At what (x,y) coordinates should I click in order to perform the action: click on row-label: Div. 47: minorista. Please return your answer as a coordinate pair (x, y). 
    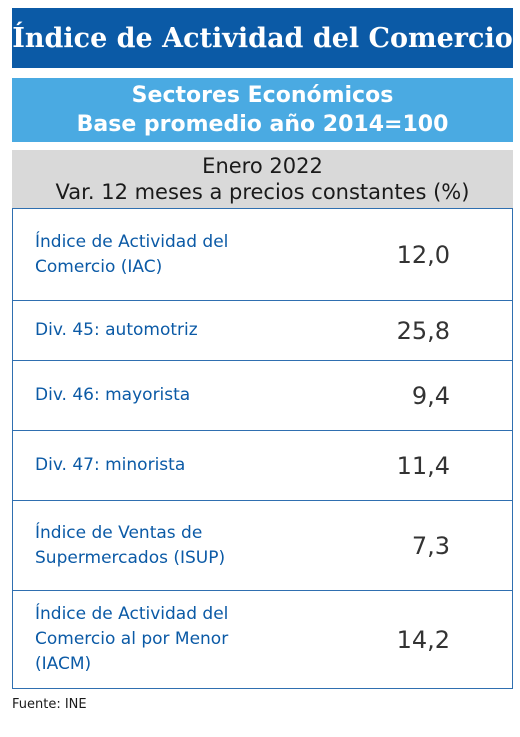
    Looking at the image, I should click on (110, 465).